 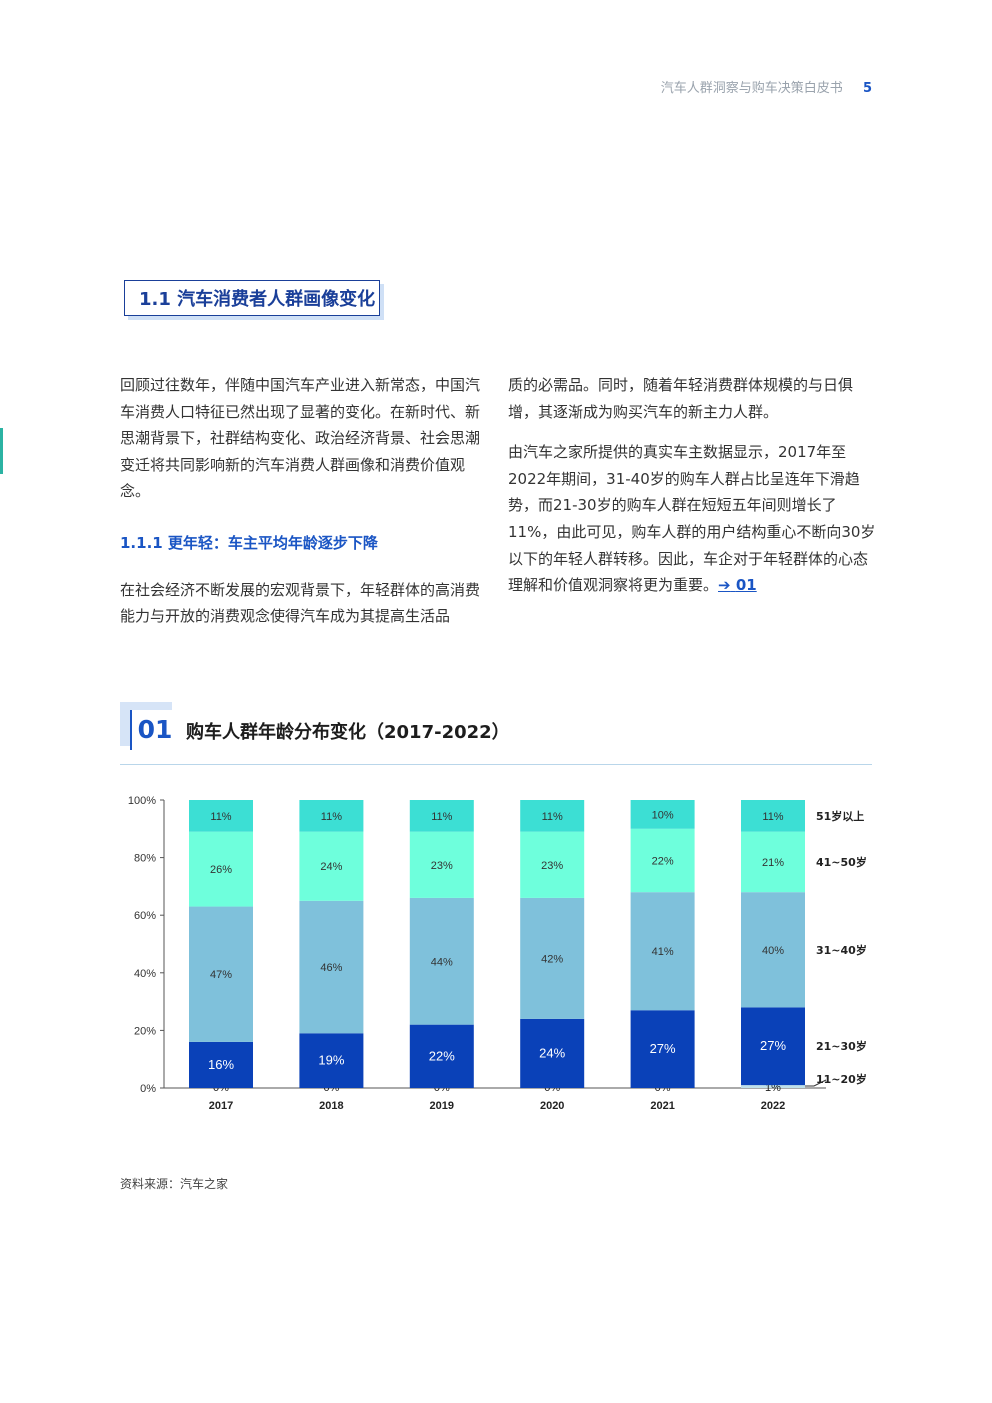 What do you see at coordinates (867, 88) in the screenshot?
I see `page-number: 5` at bounding box center [867, 88].